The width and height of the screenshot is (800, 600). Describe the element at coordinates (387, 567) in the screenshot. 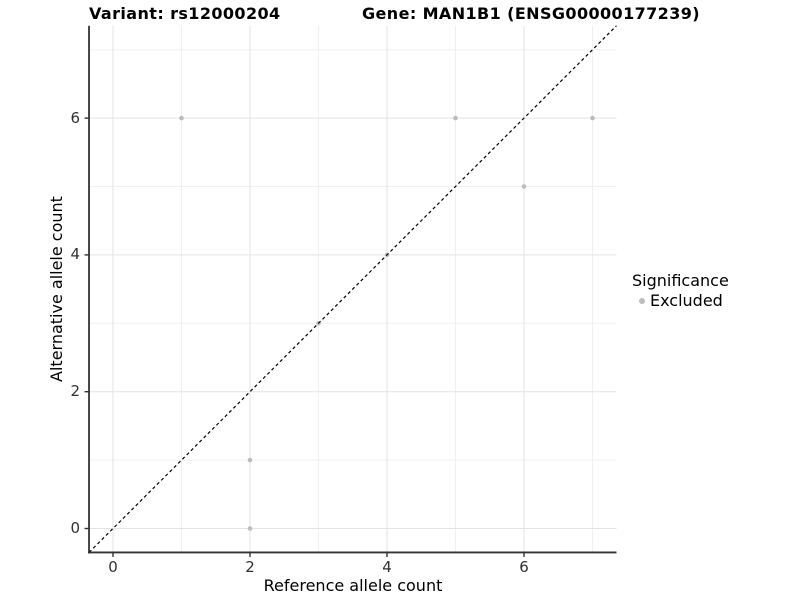

I see `x-tick-label: 4` at that location.